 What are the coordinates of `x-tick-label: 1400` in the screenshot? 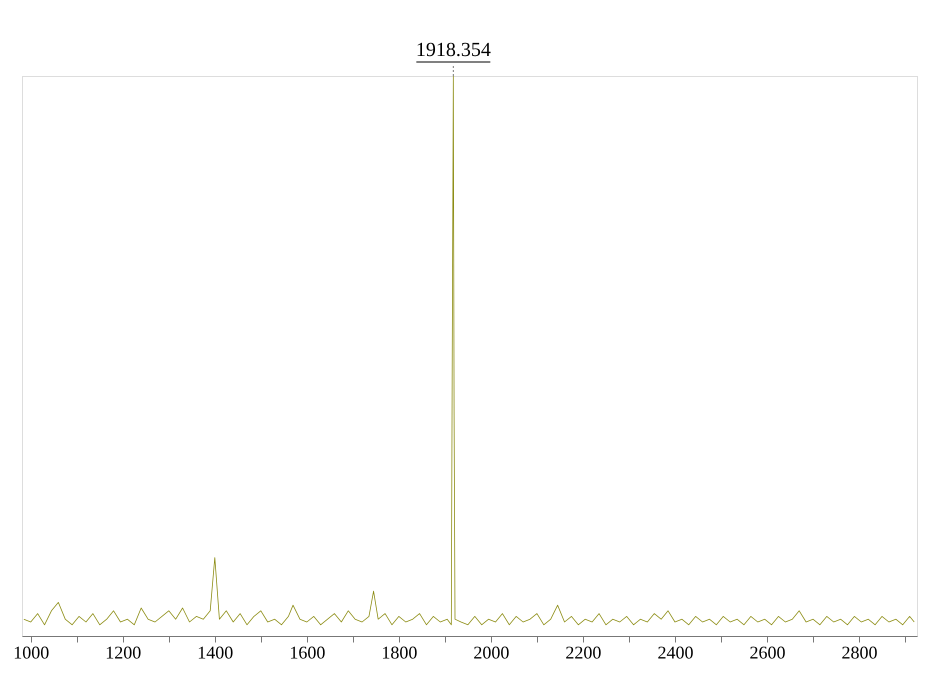 It's located at (215, 652).